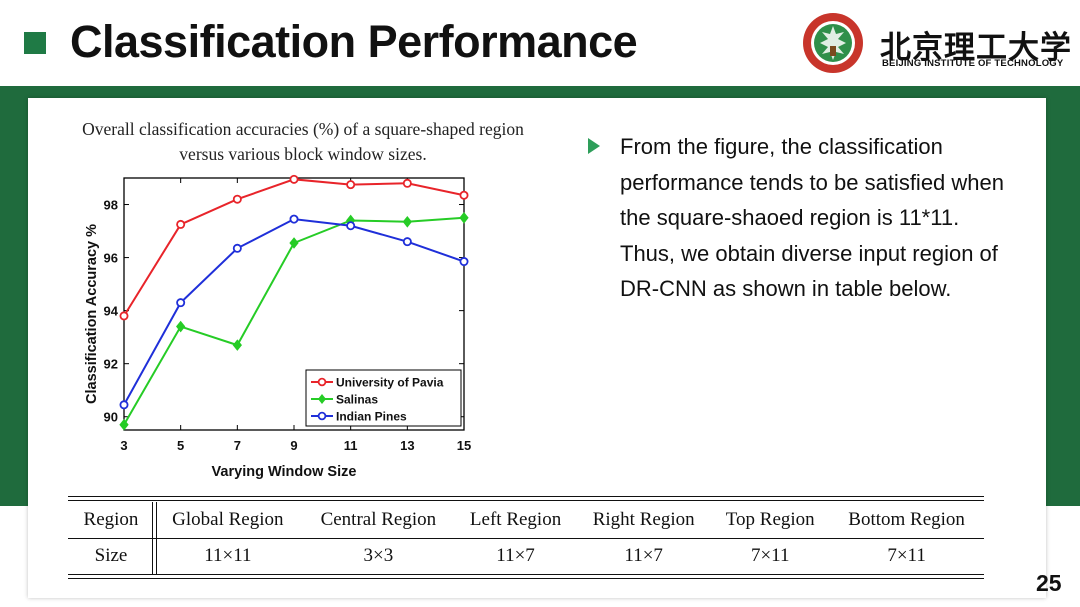 The image size is (1080, 607). Describe the element at coordinates (180, 445) in the screenshot. I see `x-tick-label: 5` at that location.